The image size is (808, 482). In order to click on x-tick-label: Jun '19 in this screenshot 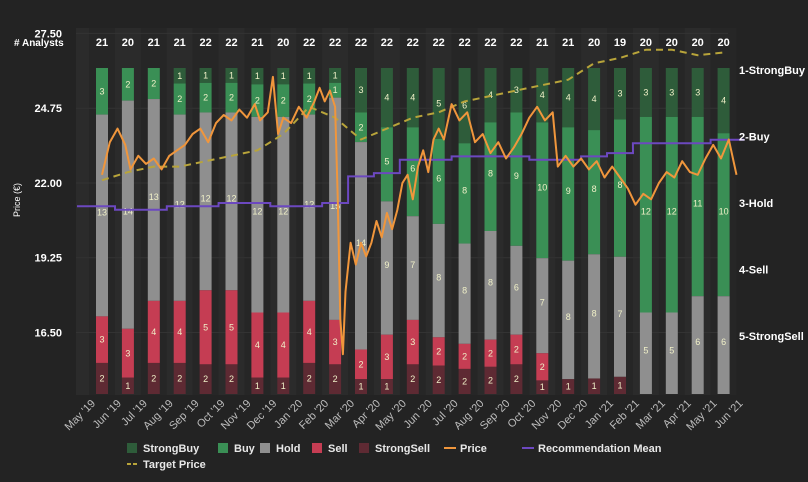, I will do `click(107, 414)`.